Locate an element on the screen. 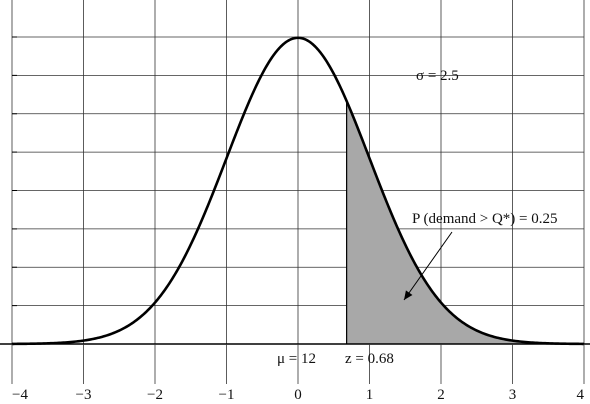 The height and width of the screenshot is (404, 590). x-tick-label: −1 is located at coordinates (227, 395).